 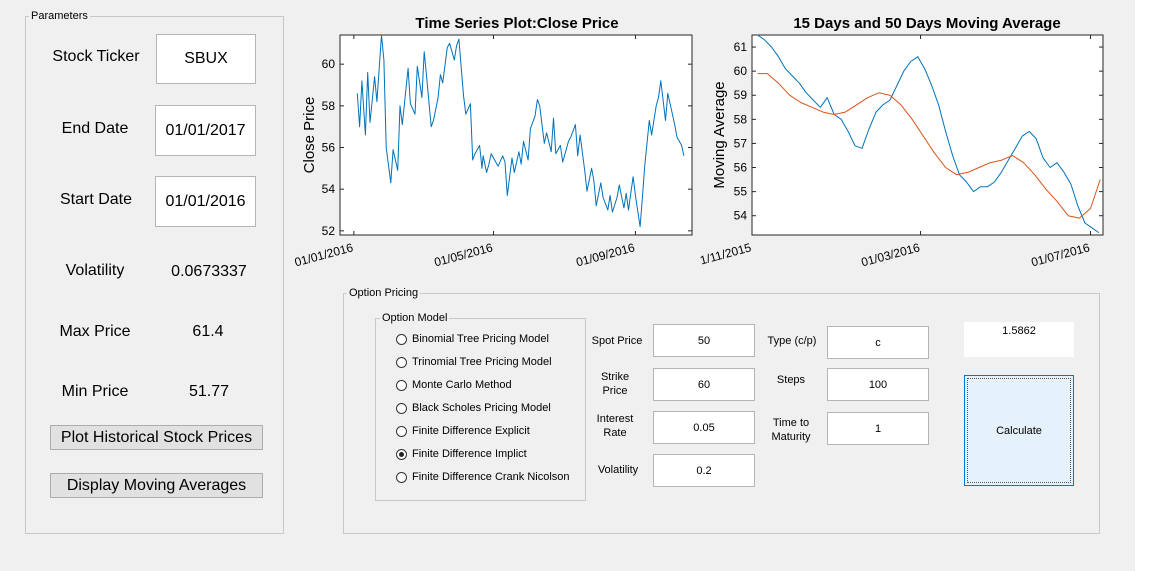 I want to click on min-price-value: 51.77, so click(x=209, y=391).